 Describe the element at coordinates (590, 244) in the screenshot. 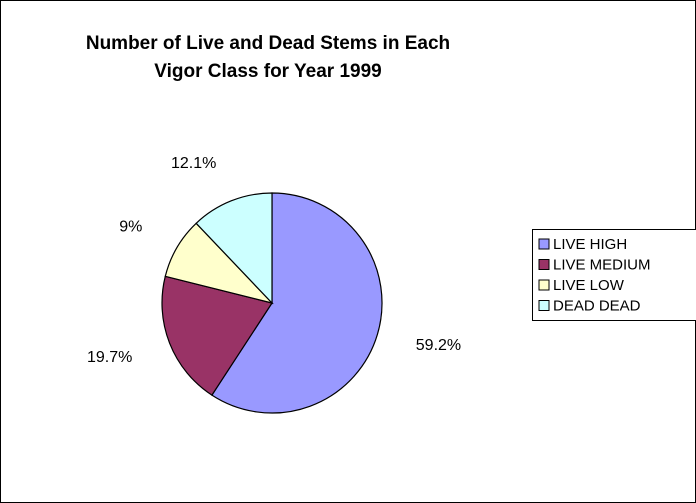

I see `legend-label: LIVE HIGH` at that location.